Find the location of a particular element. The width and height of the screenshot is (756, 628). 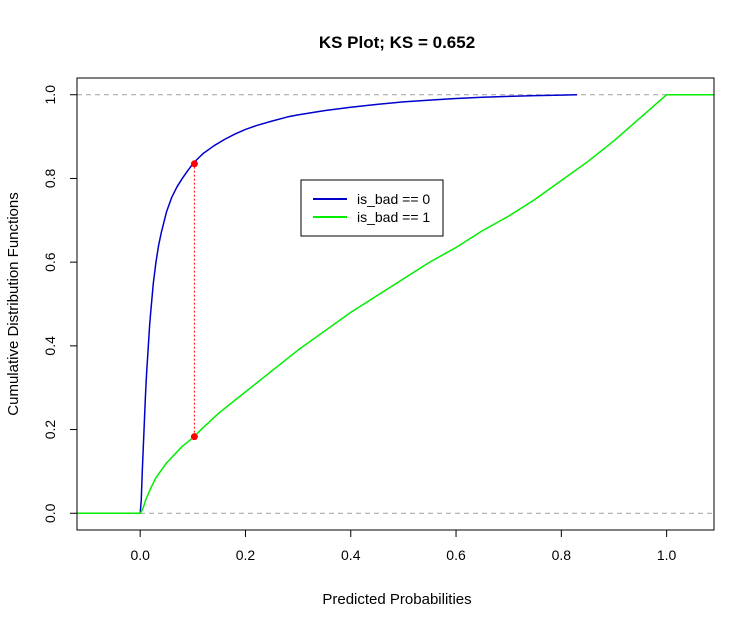

ks-point-upper is located at coordinates (194, 164).